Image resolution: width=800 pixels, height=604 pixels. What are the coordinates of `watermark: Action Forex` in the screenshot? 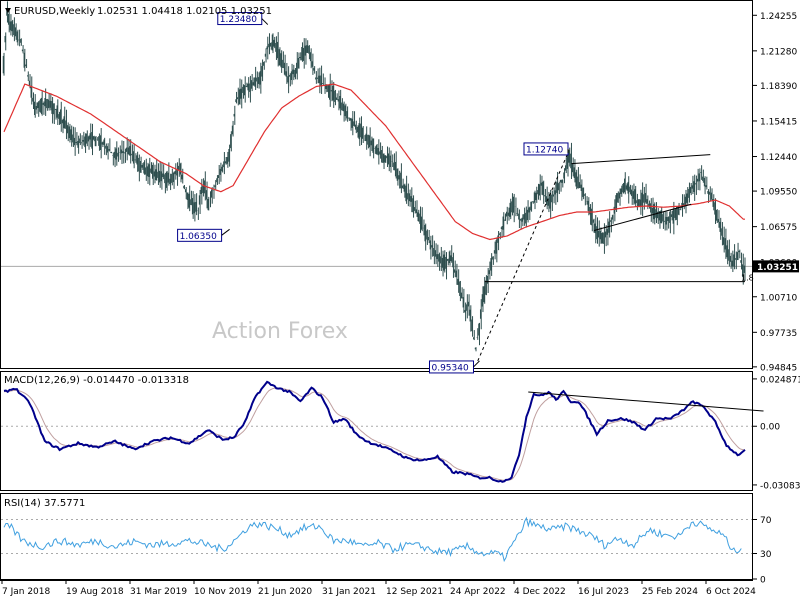 It's located at (280, 331).